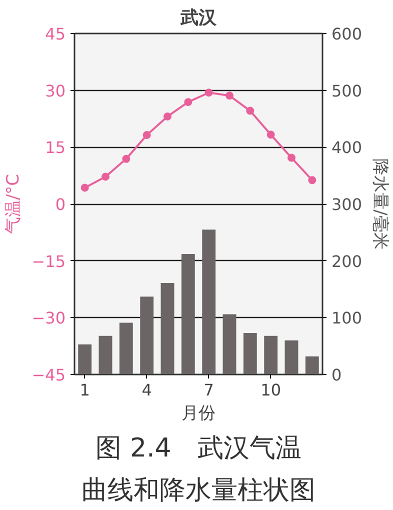  Describe the element at coordinates (347, 148) in the screenshot. I see `y2-tick-label: 400` at that location.